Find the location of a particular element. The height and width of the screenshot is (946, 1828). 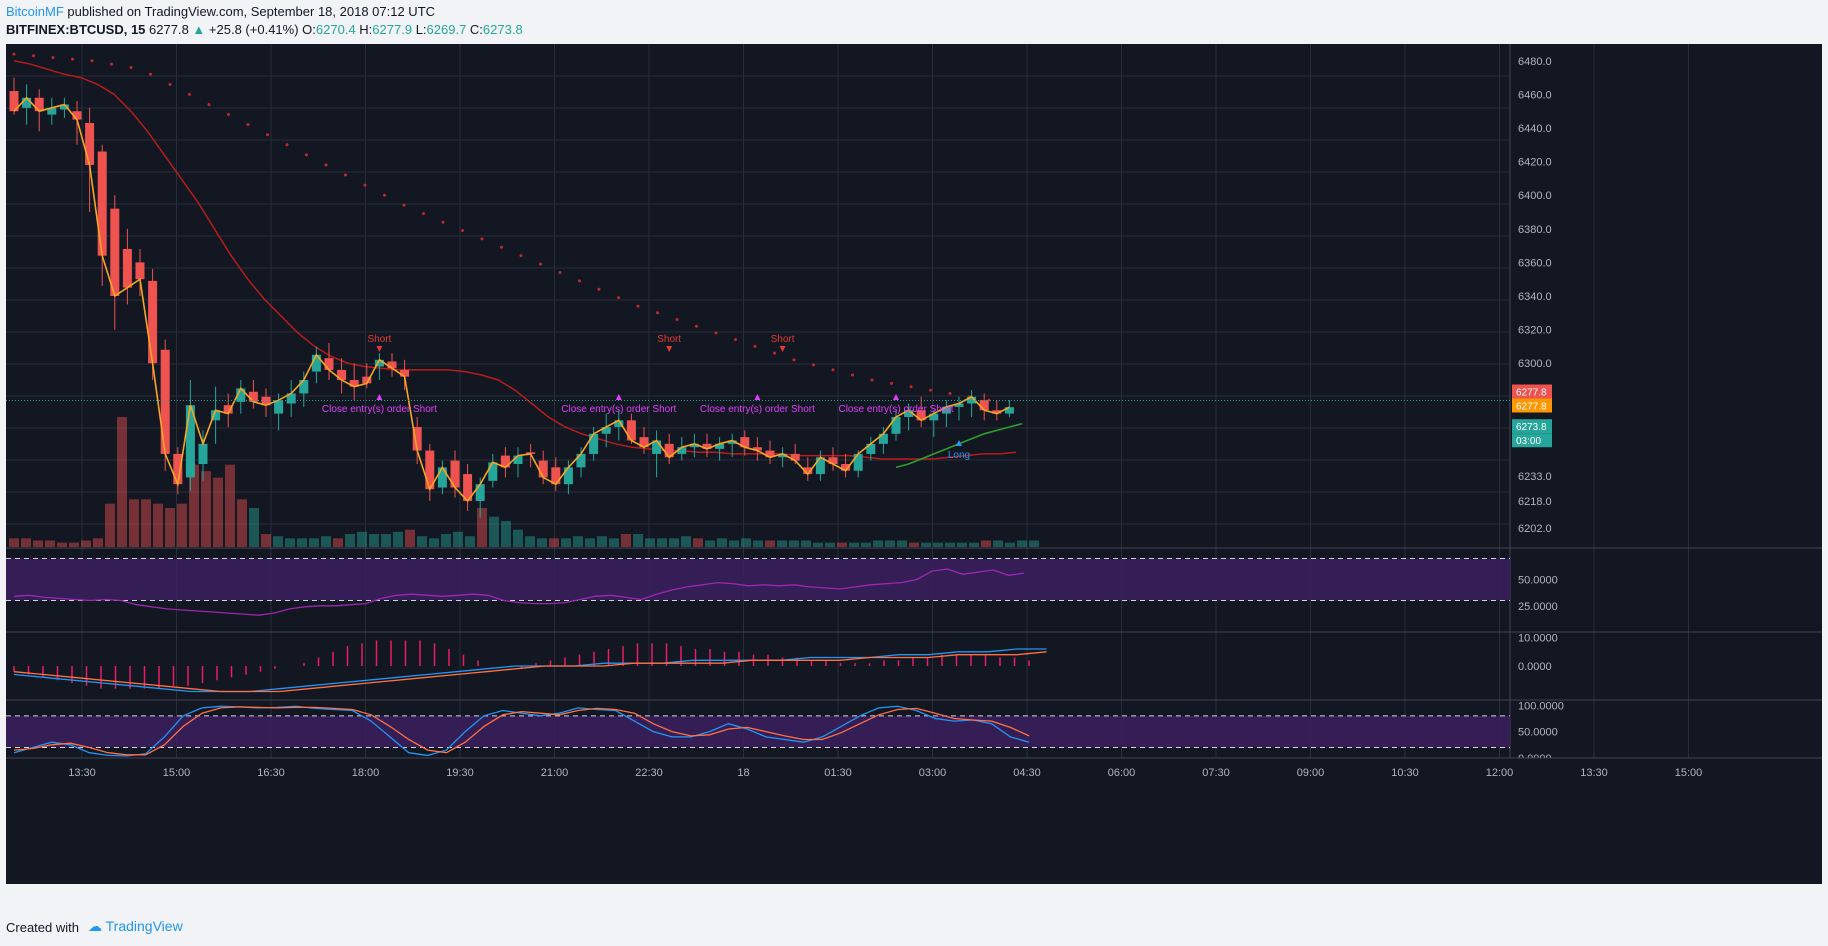

time-tick-label: 09:00 is located at coordinates (1311, 773).